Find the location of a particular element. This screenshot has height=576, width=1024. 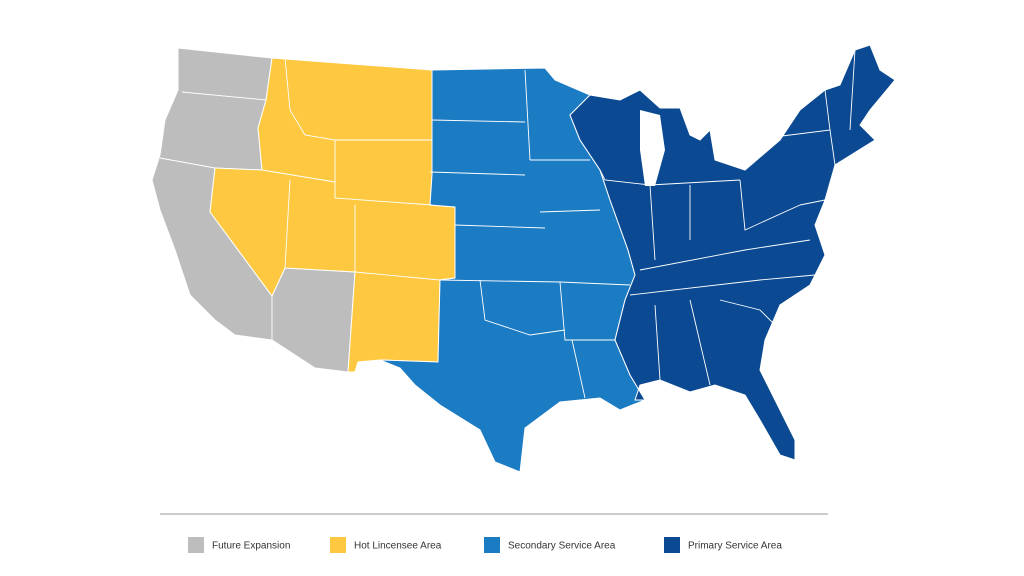

legend-label: Primary Service Area is located at coordinates (735, 546).